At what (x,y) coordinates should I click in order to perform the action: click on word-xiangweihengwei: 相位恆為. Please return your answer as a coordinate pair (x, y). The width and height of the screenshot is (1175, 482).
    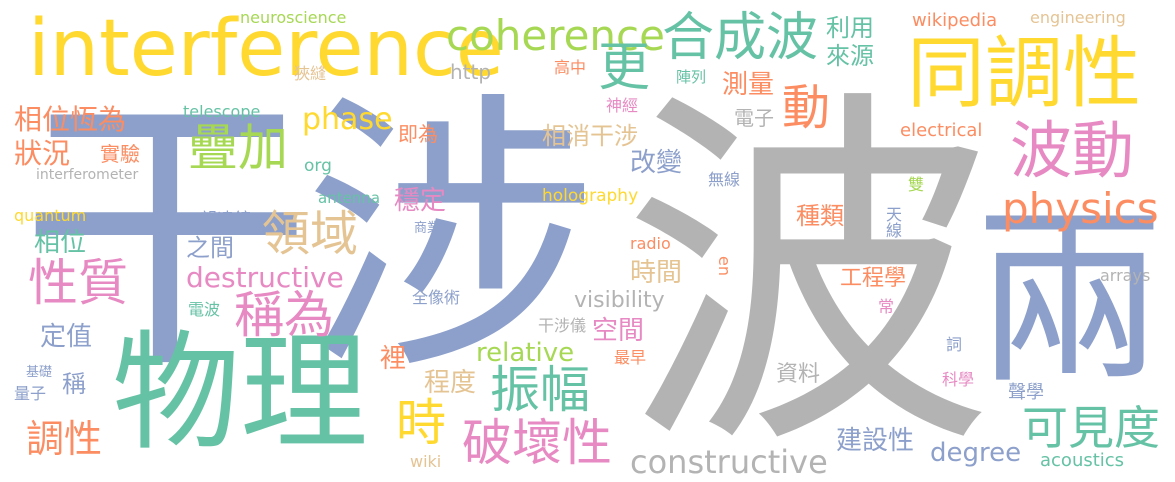
    Looking at the image, I should click on (70, 119).